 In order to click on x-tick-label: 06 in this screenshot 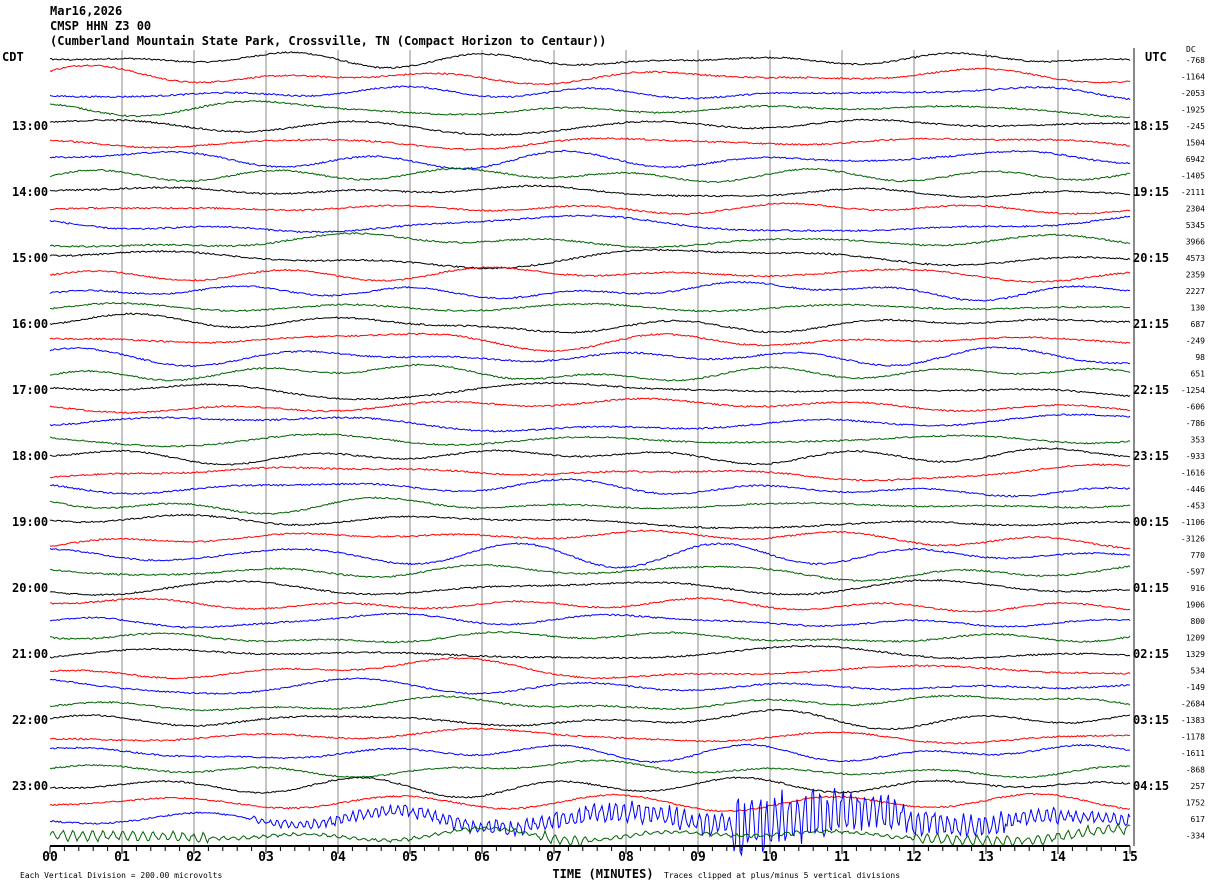, I will do `click(482, 857)`.